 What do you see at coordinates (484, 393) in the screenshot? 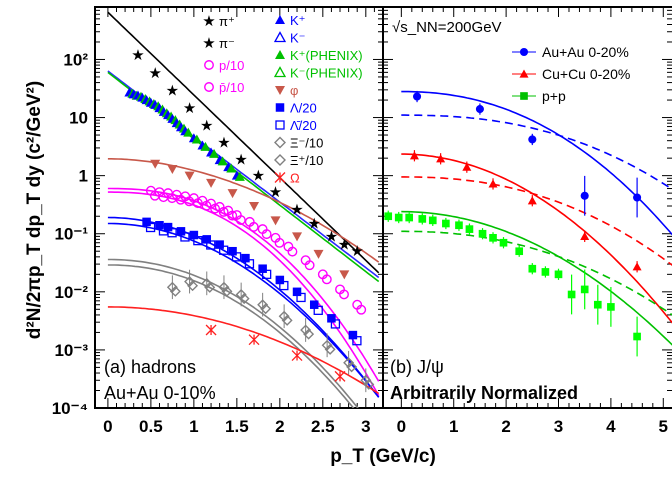
I see `panel-b-sublabel: Arbitrarily Normalized` at bounding box center [484, 393].